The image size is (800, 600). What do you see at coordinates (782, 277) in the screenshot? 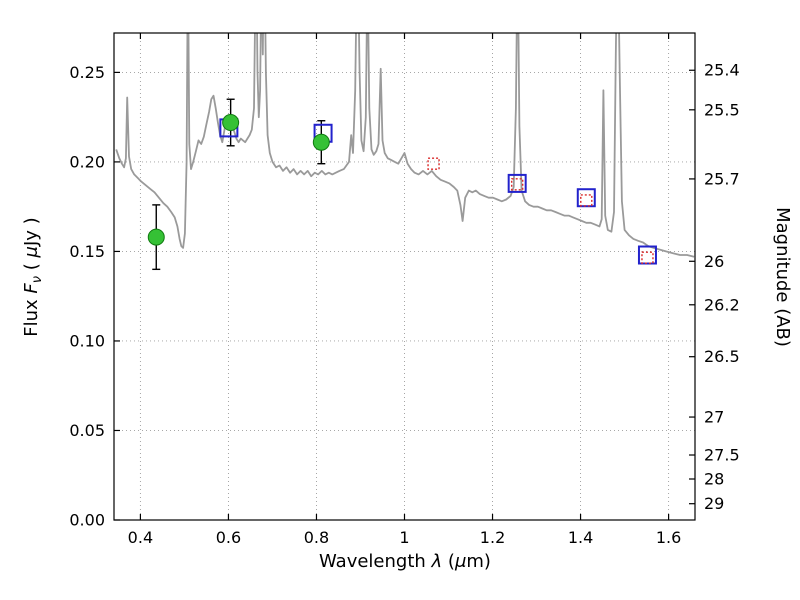
I see `y-axis-label-right: Magnitude (AB)` at bounding box center [782, 277].